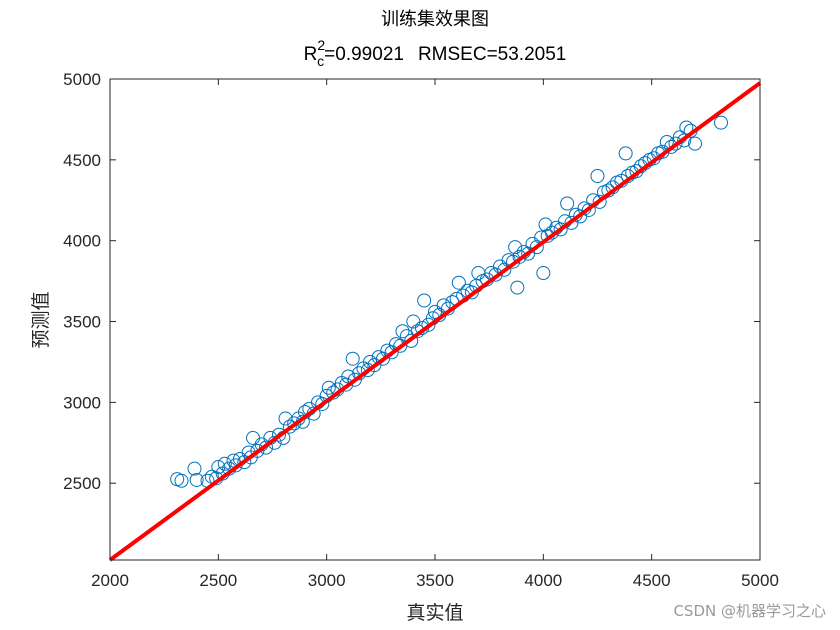 This screenshot has height=630, width=840. What do you see at coordinates (543, 580) in the screenshot?
I see `x-tick-label: 4000` at bounding box center [543, 580].